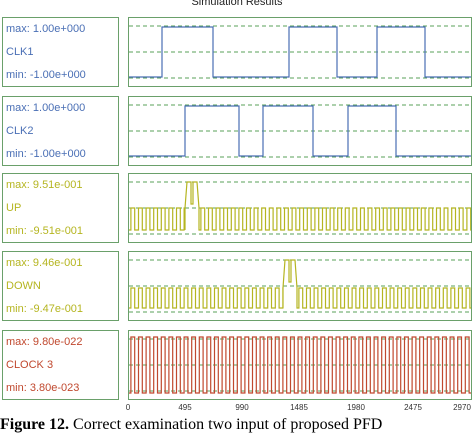 The image size is (474, 436). I want to click on tick-label: 495, so click(185, 407).